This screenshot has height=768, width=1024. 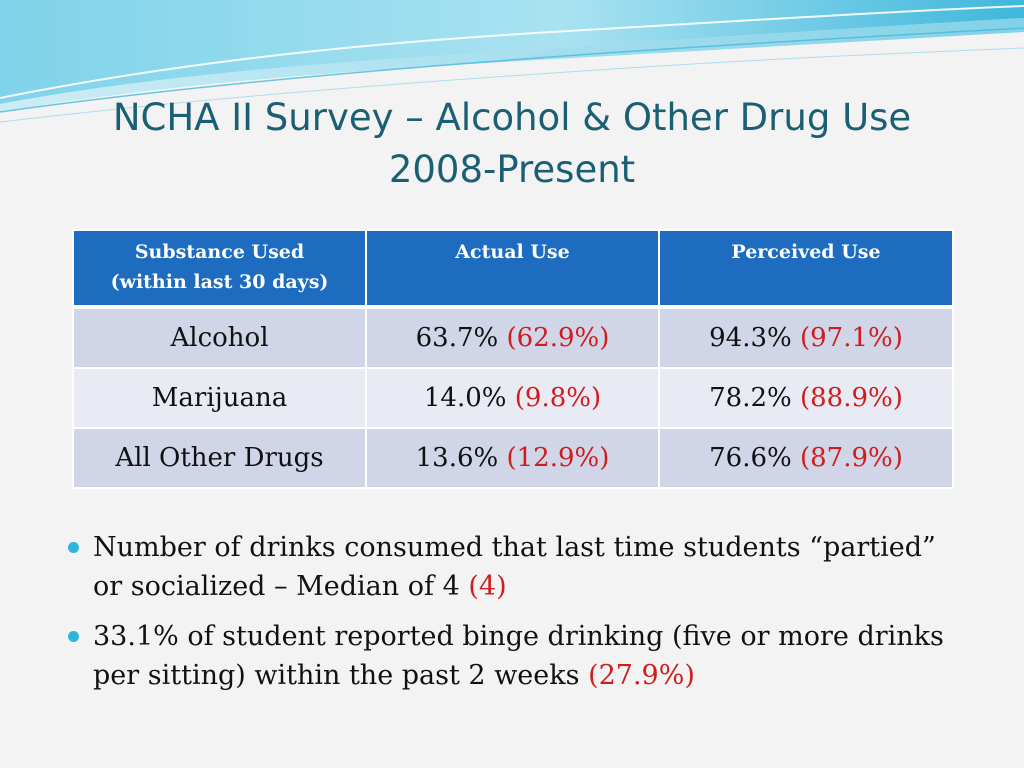 I want to click on cell-substance: Alcohol, so click(x=219, y=337).